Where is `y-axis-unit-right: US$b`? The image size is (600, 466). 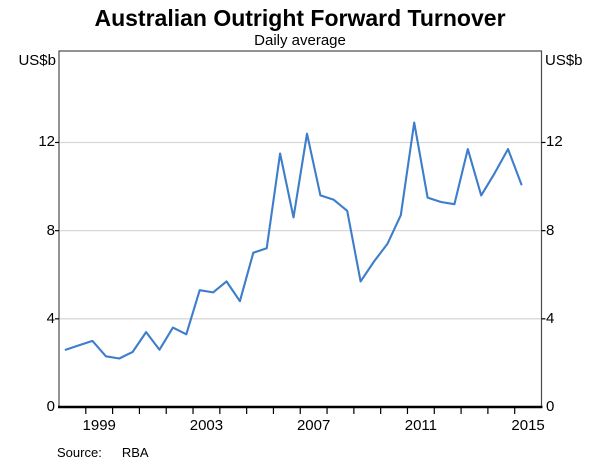
y-axis-unit-right: US$b is located at coordinates (564, 60).